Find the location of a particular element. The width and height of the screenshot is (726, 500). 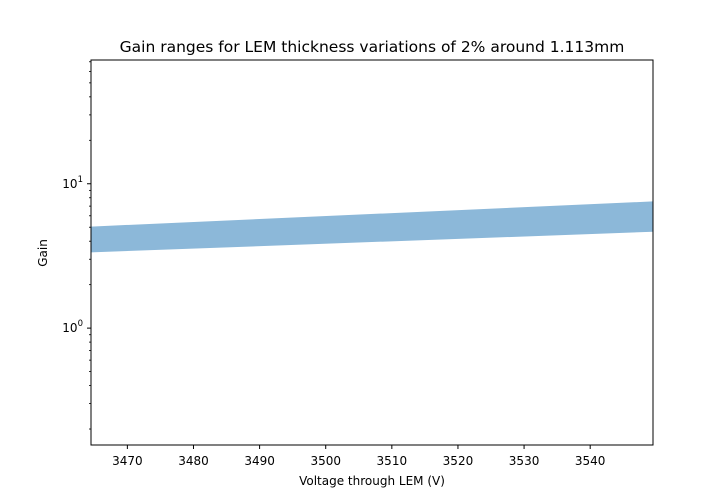

x-ticks: 3470 3480 3490 3500 3510 3520 3530 3540 is located at coordinates (358, 456).